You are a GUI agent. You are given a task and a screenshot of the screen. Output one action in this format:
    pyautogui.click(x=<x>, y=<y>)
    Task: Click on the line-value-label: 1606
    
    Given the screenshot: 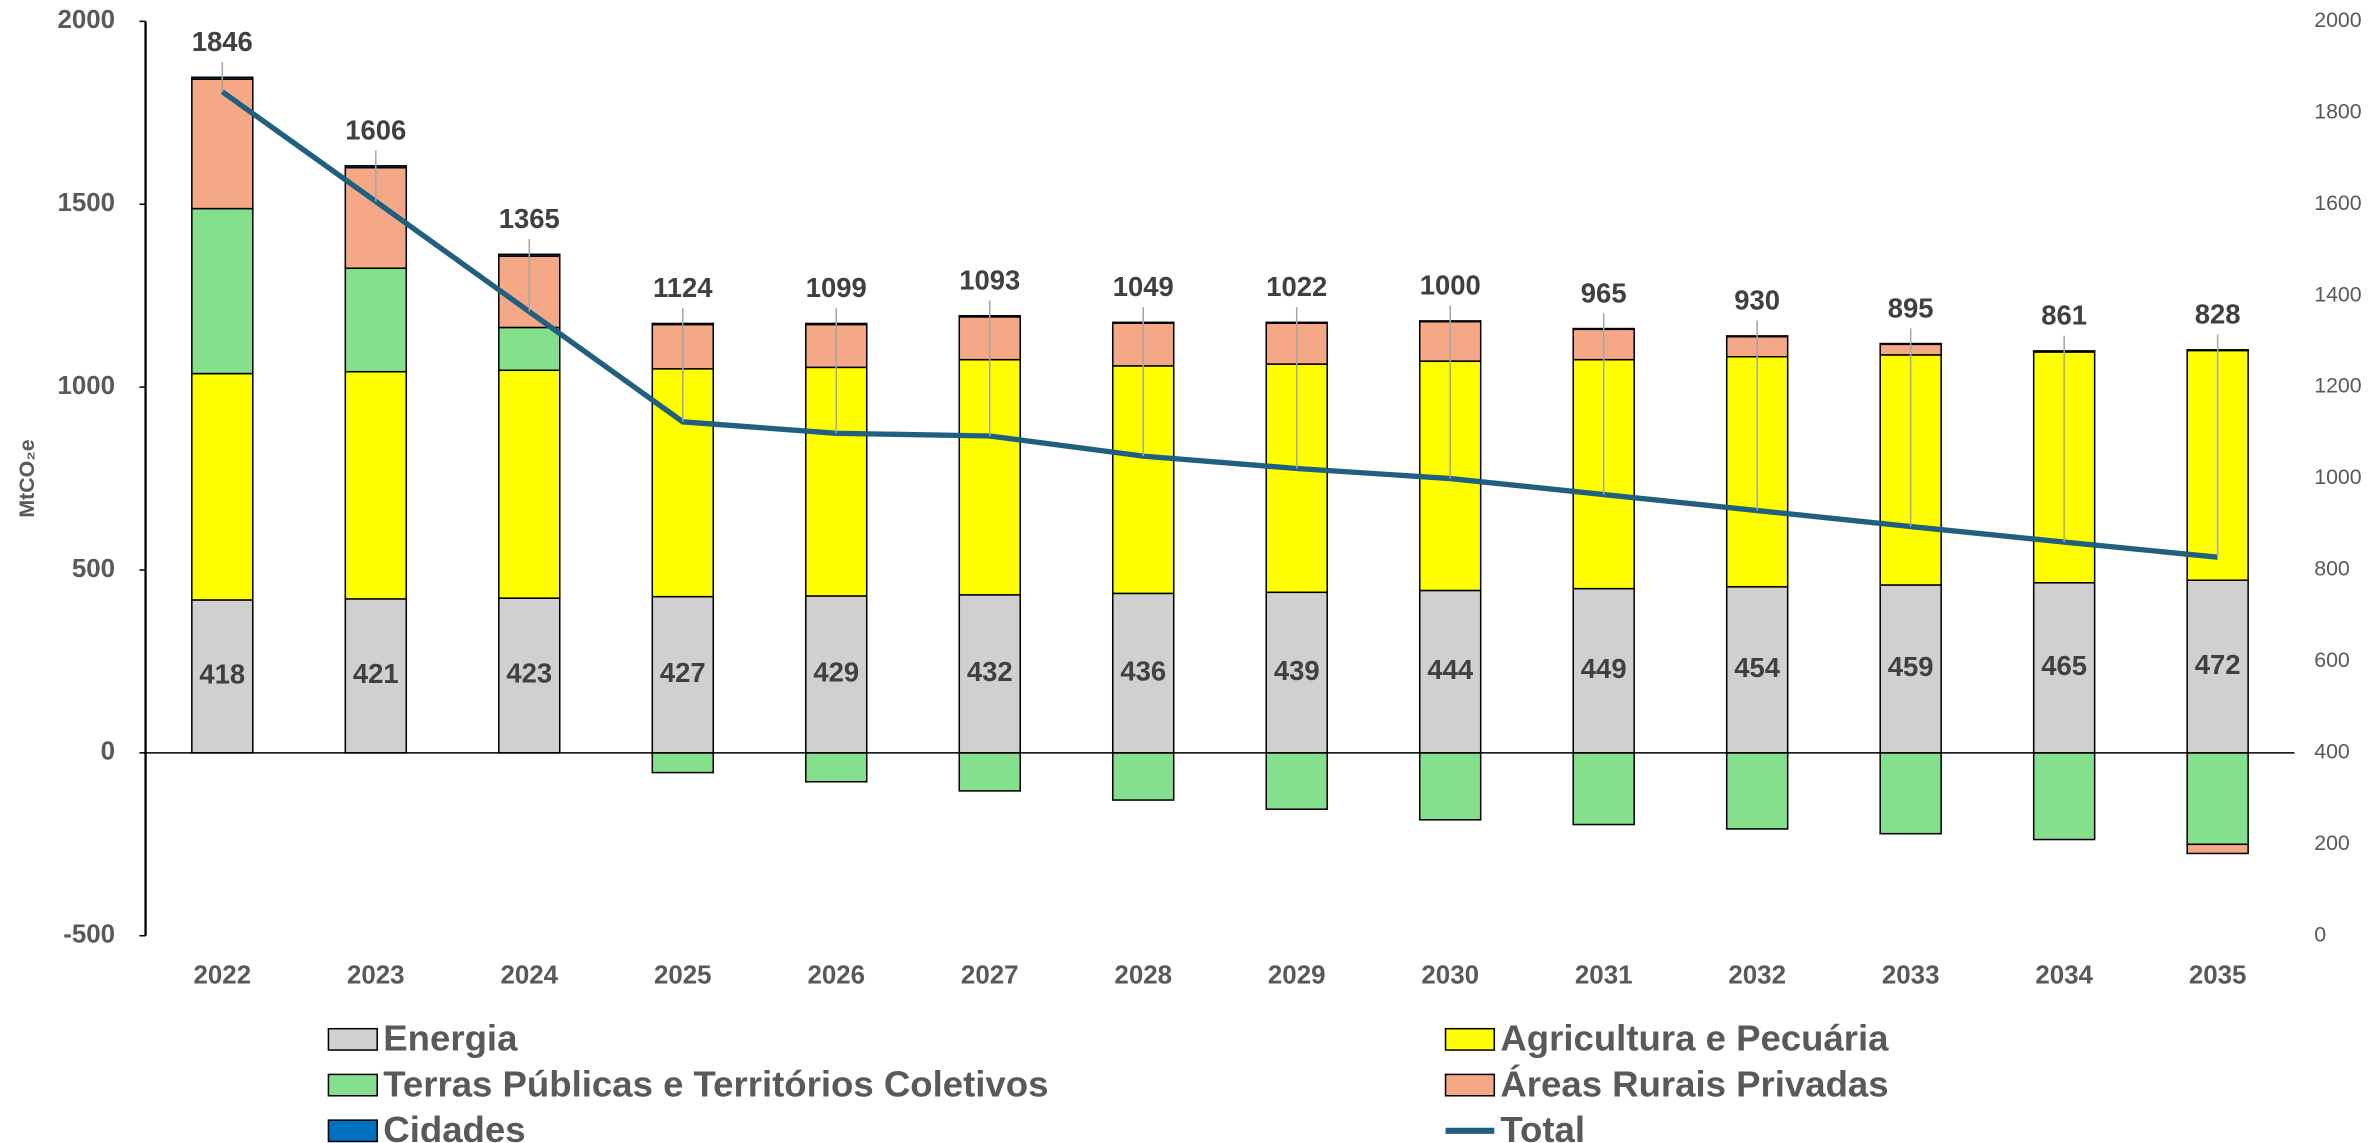 What is the action you would take?
    pyautogui.click(x=375, y=130)
    